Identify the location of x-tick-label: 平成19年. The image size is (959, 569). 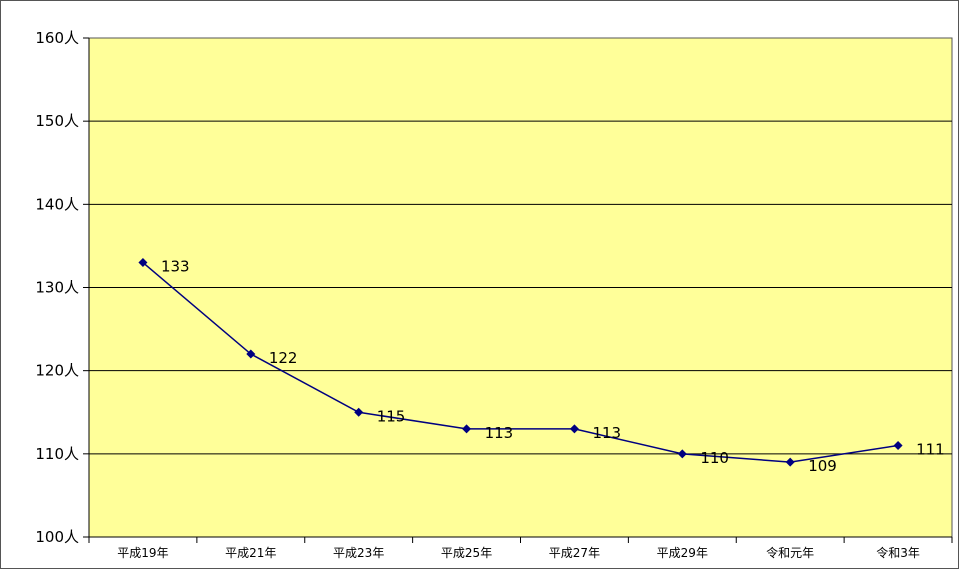
(142, 553).